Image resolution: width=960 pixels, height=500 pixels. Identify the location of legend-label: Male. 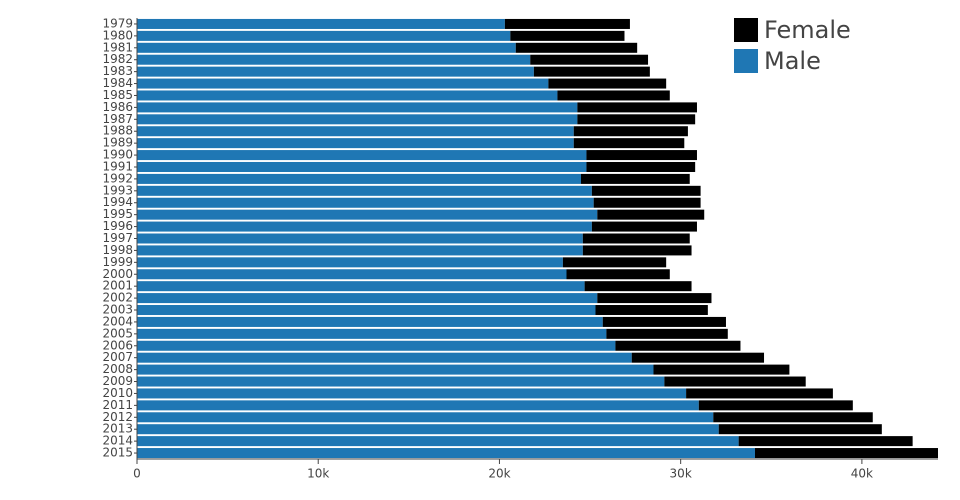
(792, 61).